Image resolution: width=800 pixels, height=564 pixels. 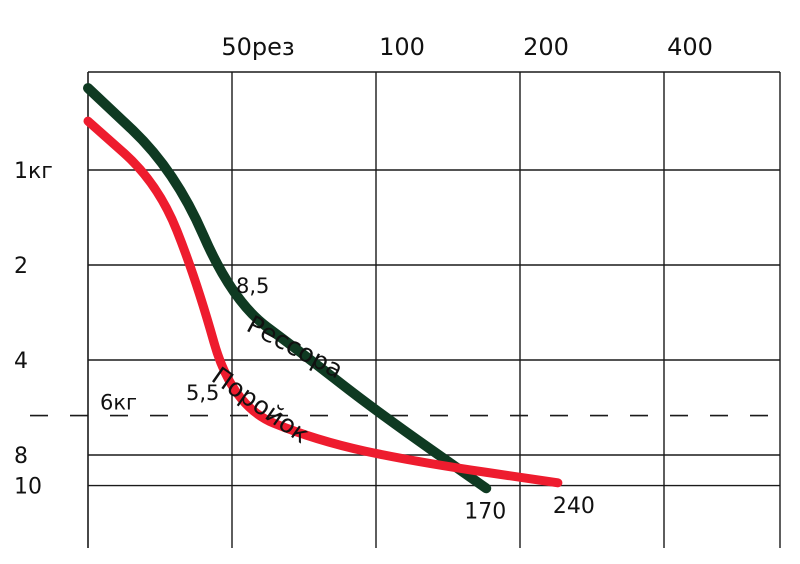 I want to click on series-name-2: Поройок, so click(x=261, y=405).